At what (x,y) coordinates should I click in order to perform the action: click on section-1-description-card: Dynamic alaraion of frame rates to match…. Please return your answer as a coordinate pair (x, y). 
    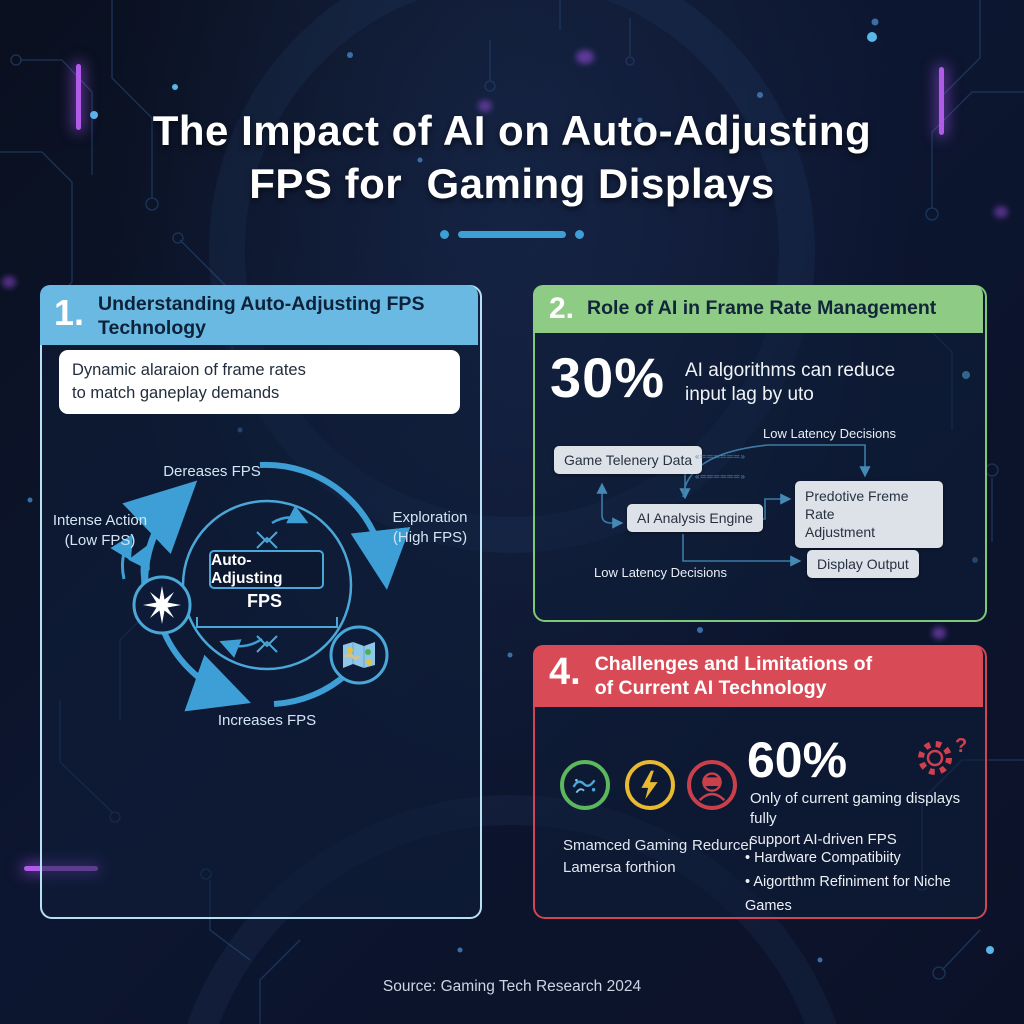
    Looking at the image, I should click on (259, 382).